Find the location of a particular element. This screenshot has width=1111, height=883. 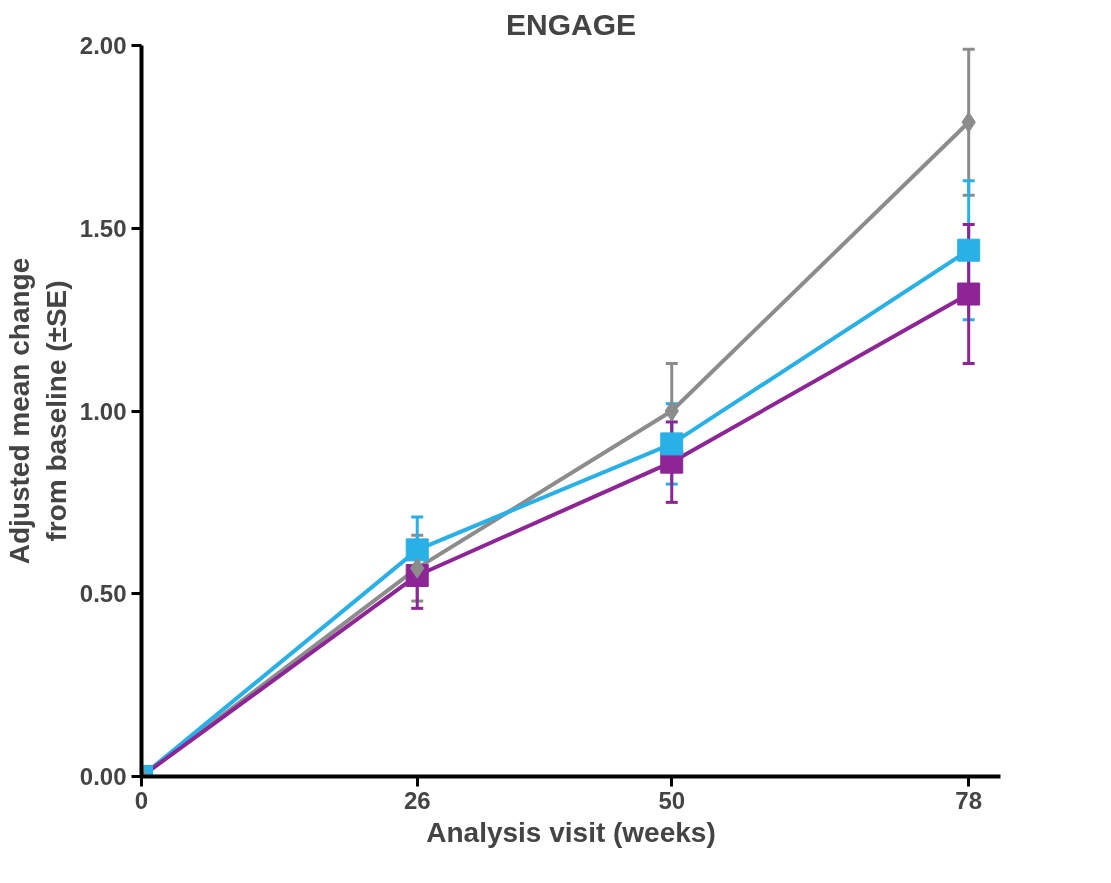

x-tick-label: 26 is located at coordinates (417, 800).